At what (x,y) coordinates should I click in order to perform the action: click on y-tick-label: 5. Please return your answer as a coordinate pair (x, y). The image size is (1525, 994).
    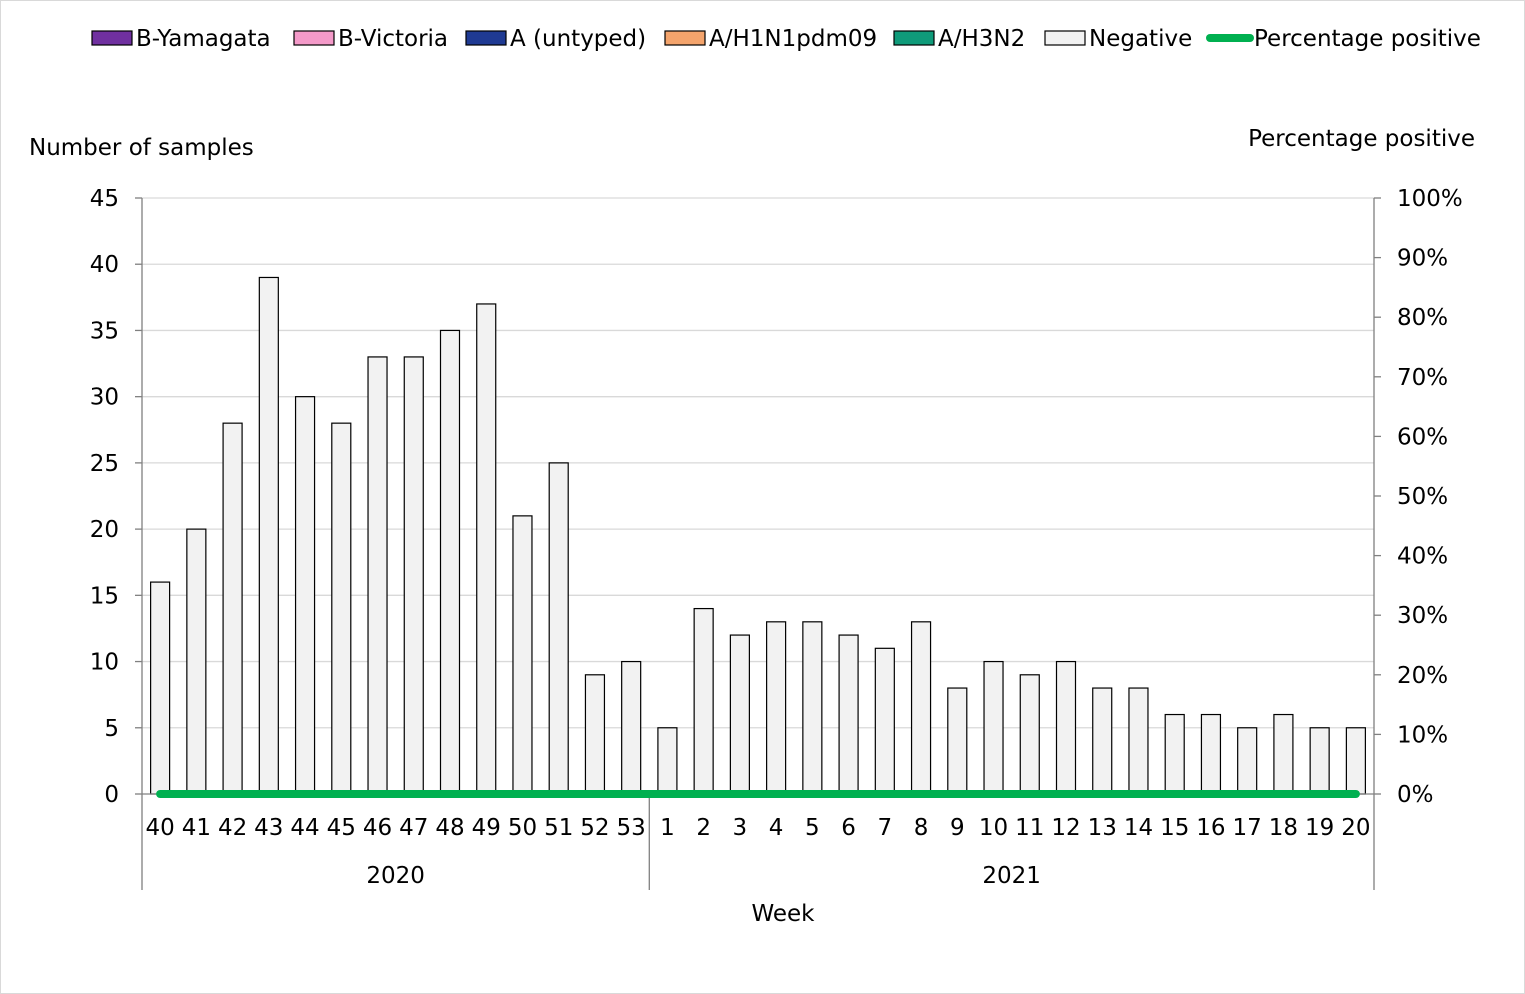
    Looking at the image, I should click on (111, 729).